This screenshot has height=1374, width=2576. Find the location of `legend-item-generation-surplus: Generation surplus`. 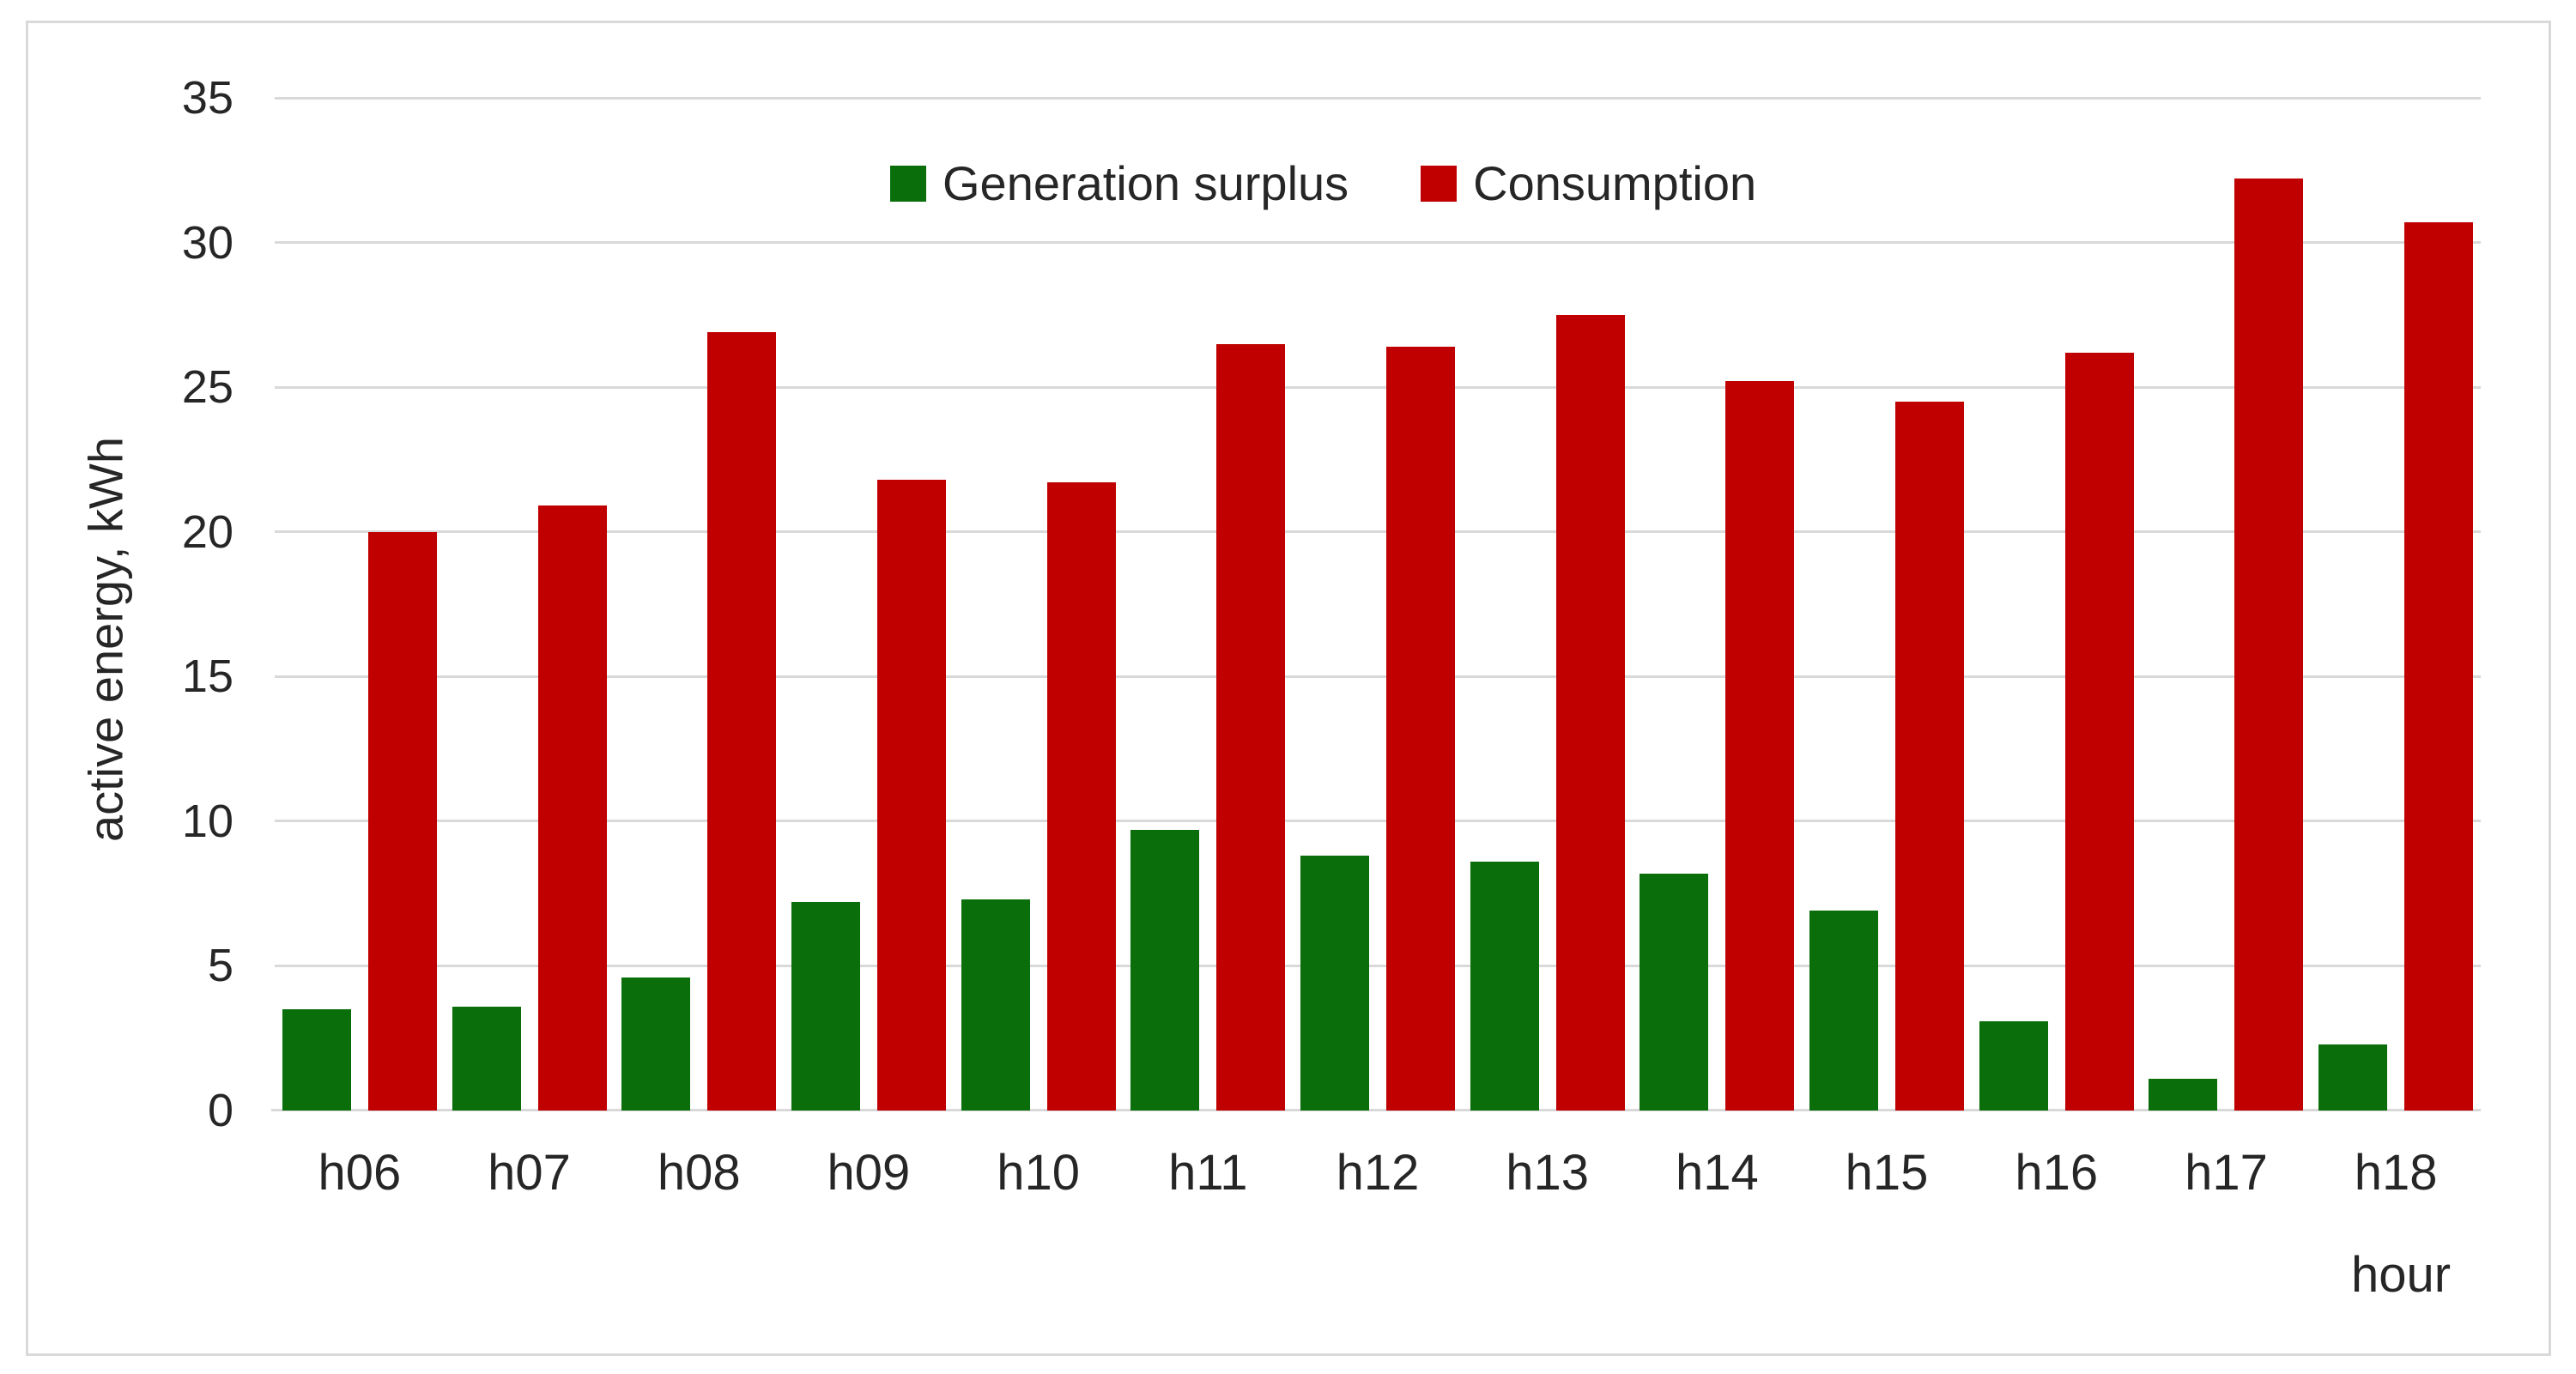

legend-item-generation-surplus: Generation surplus is located at coordinates (1119, 184).